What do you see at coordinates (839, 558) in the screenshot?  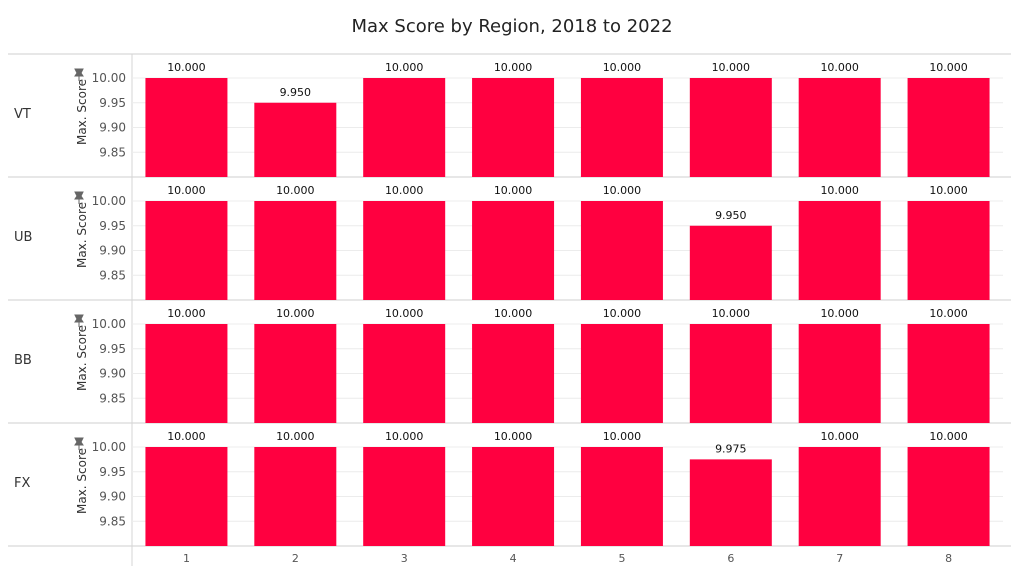 I see `x-tick-label: 7` at bounding box center [839, 558].